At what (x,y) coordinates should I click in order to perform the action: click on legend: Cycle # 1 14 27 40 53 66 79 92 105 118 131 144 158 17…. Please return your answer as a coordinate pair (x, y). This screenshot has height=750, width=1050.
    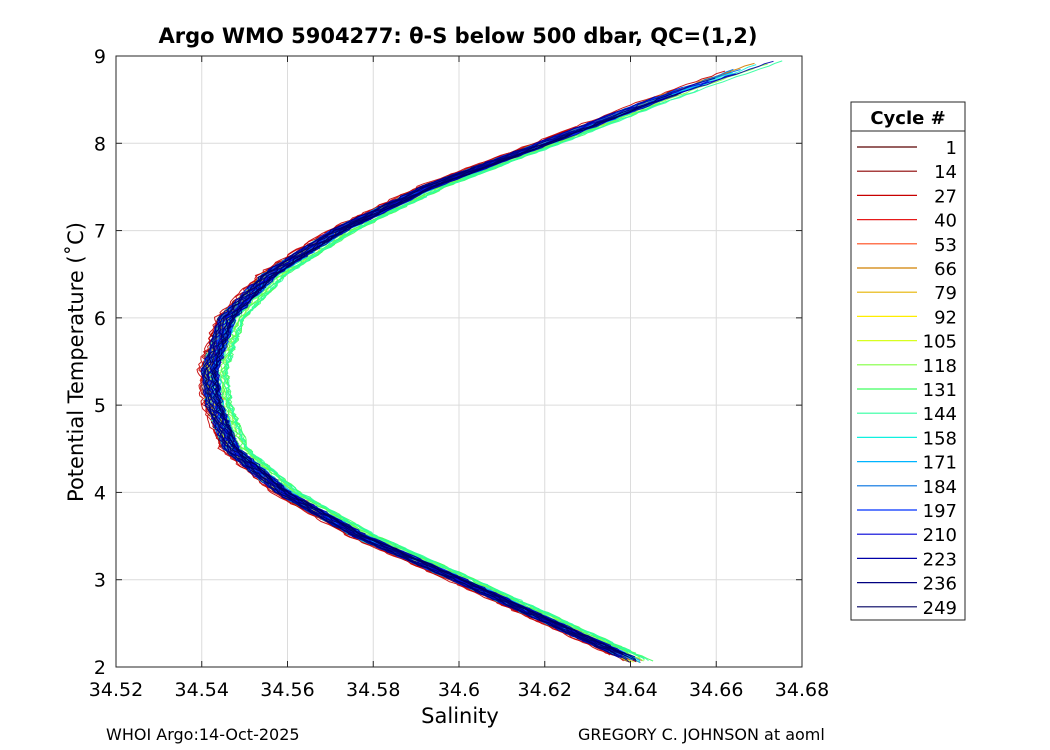
    Looking at the image, I should click on (908, 361).